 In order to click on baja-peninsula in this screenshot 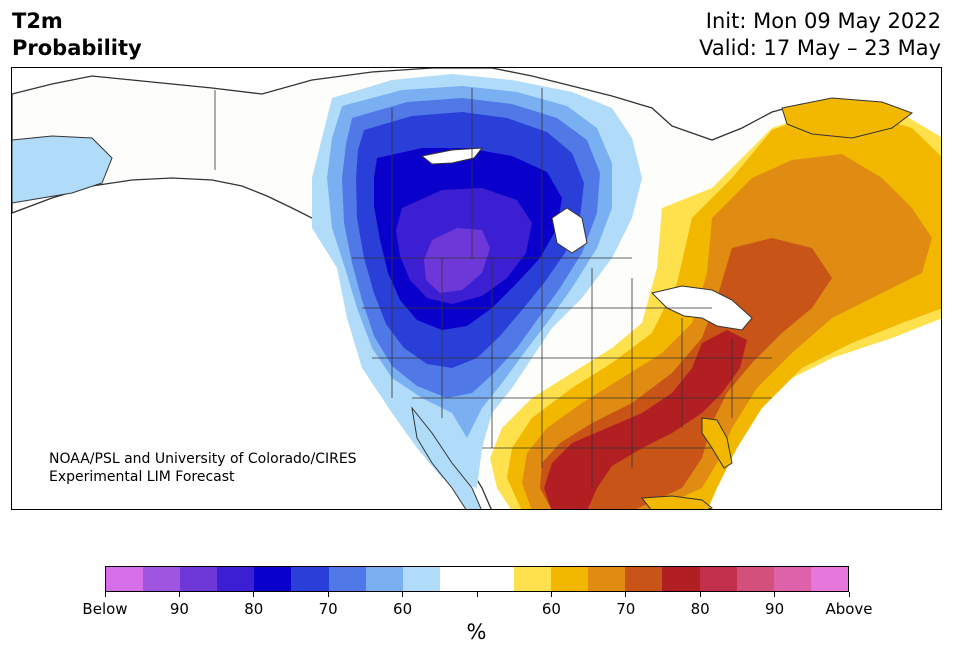, I will do `click(446, 457)`.